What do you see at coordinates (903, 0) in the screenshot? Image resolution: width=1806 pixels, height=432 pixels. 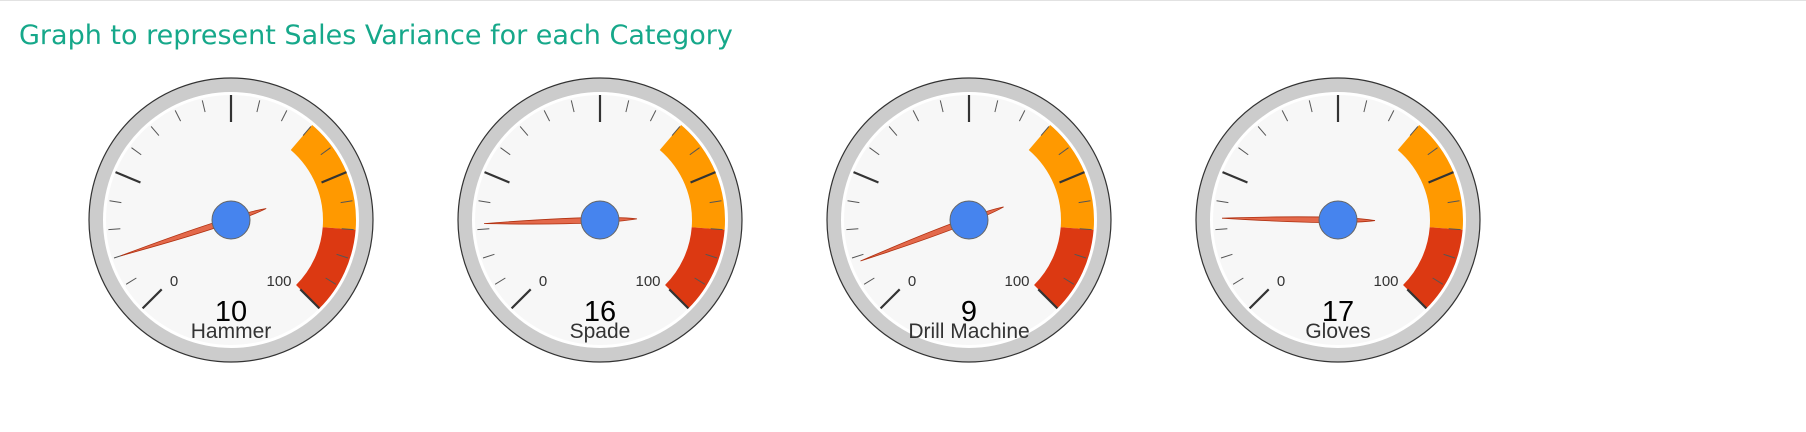 I see `top-border` at bounding box center [903, 0].